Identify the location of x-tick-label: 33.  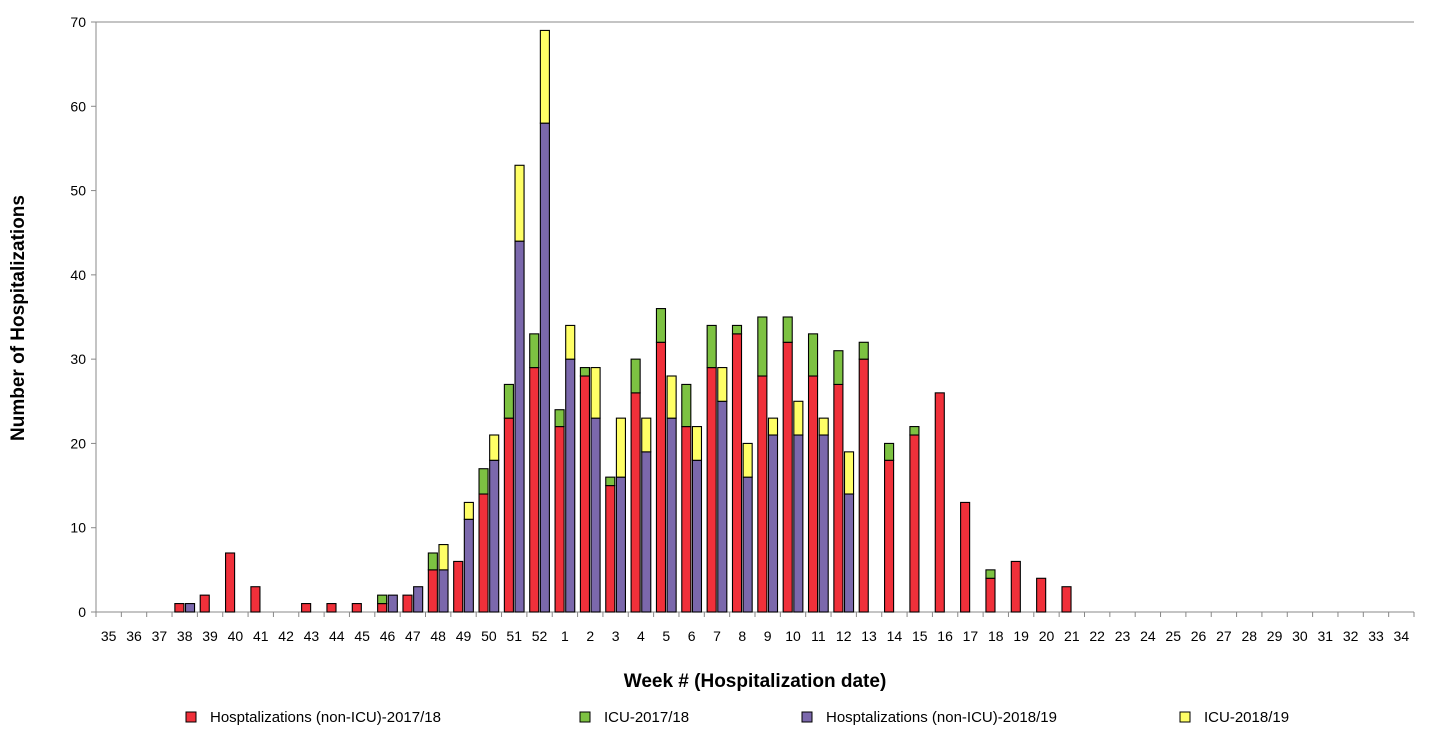
(1376, 636).